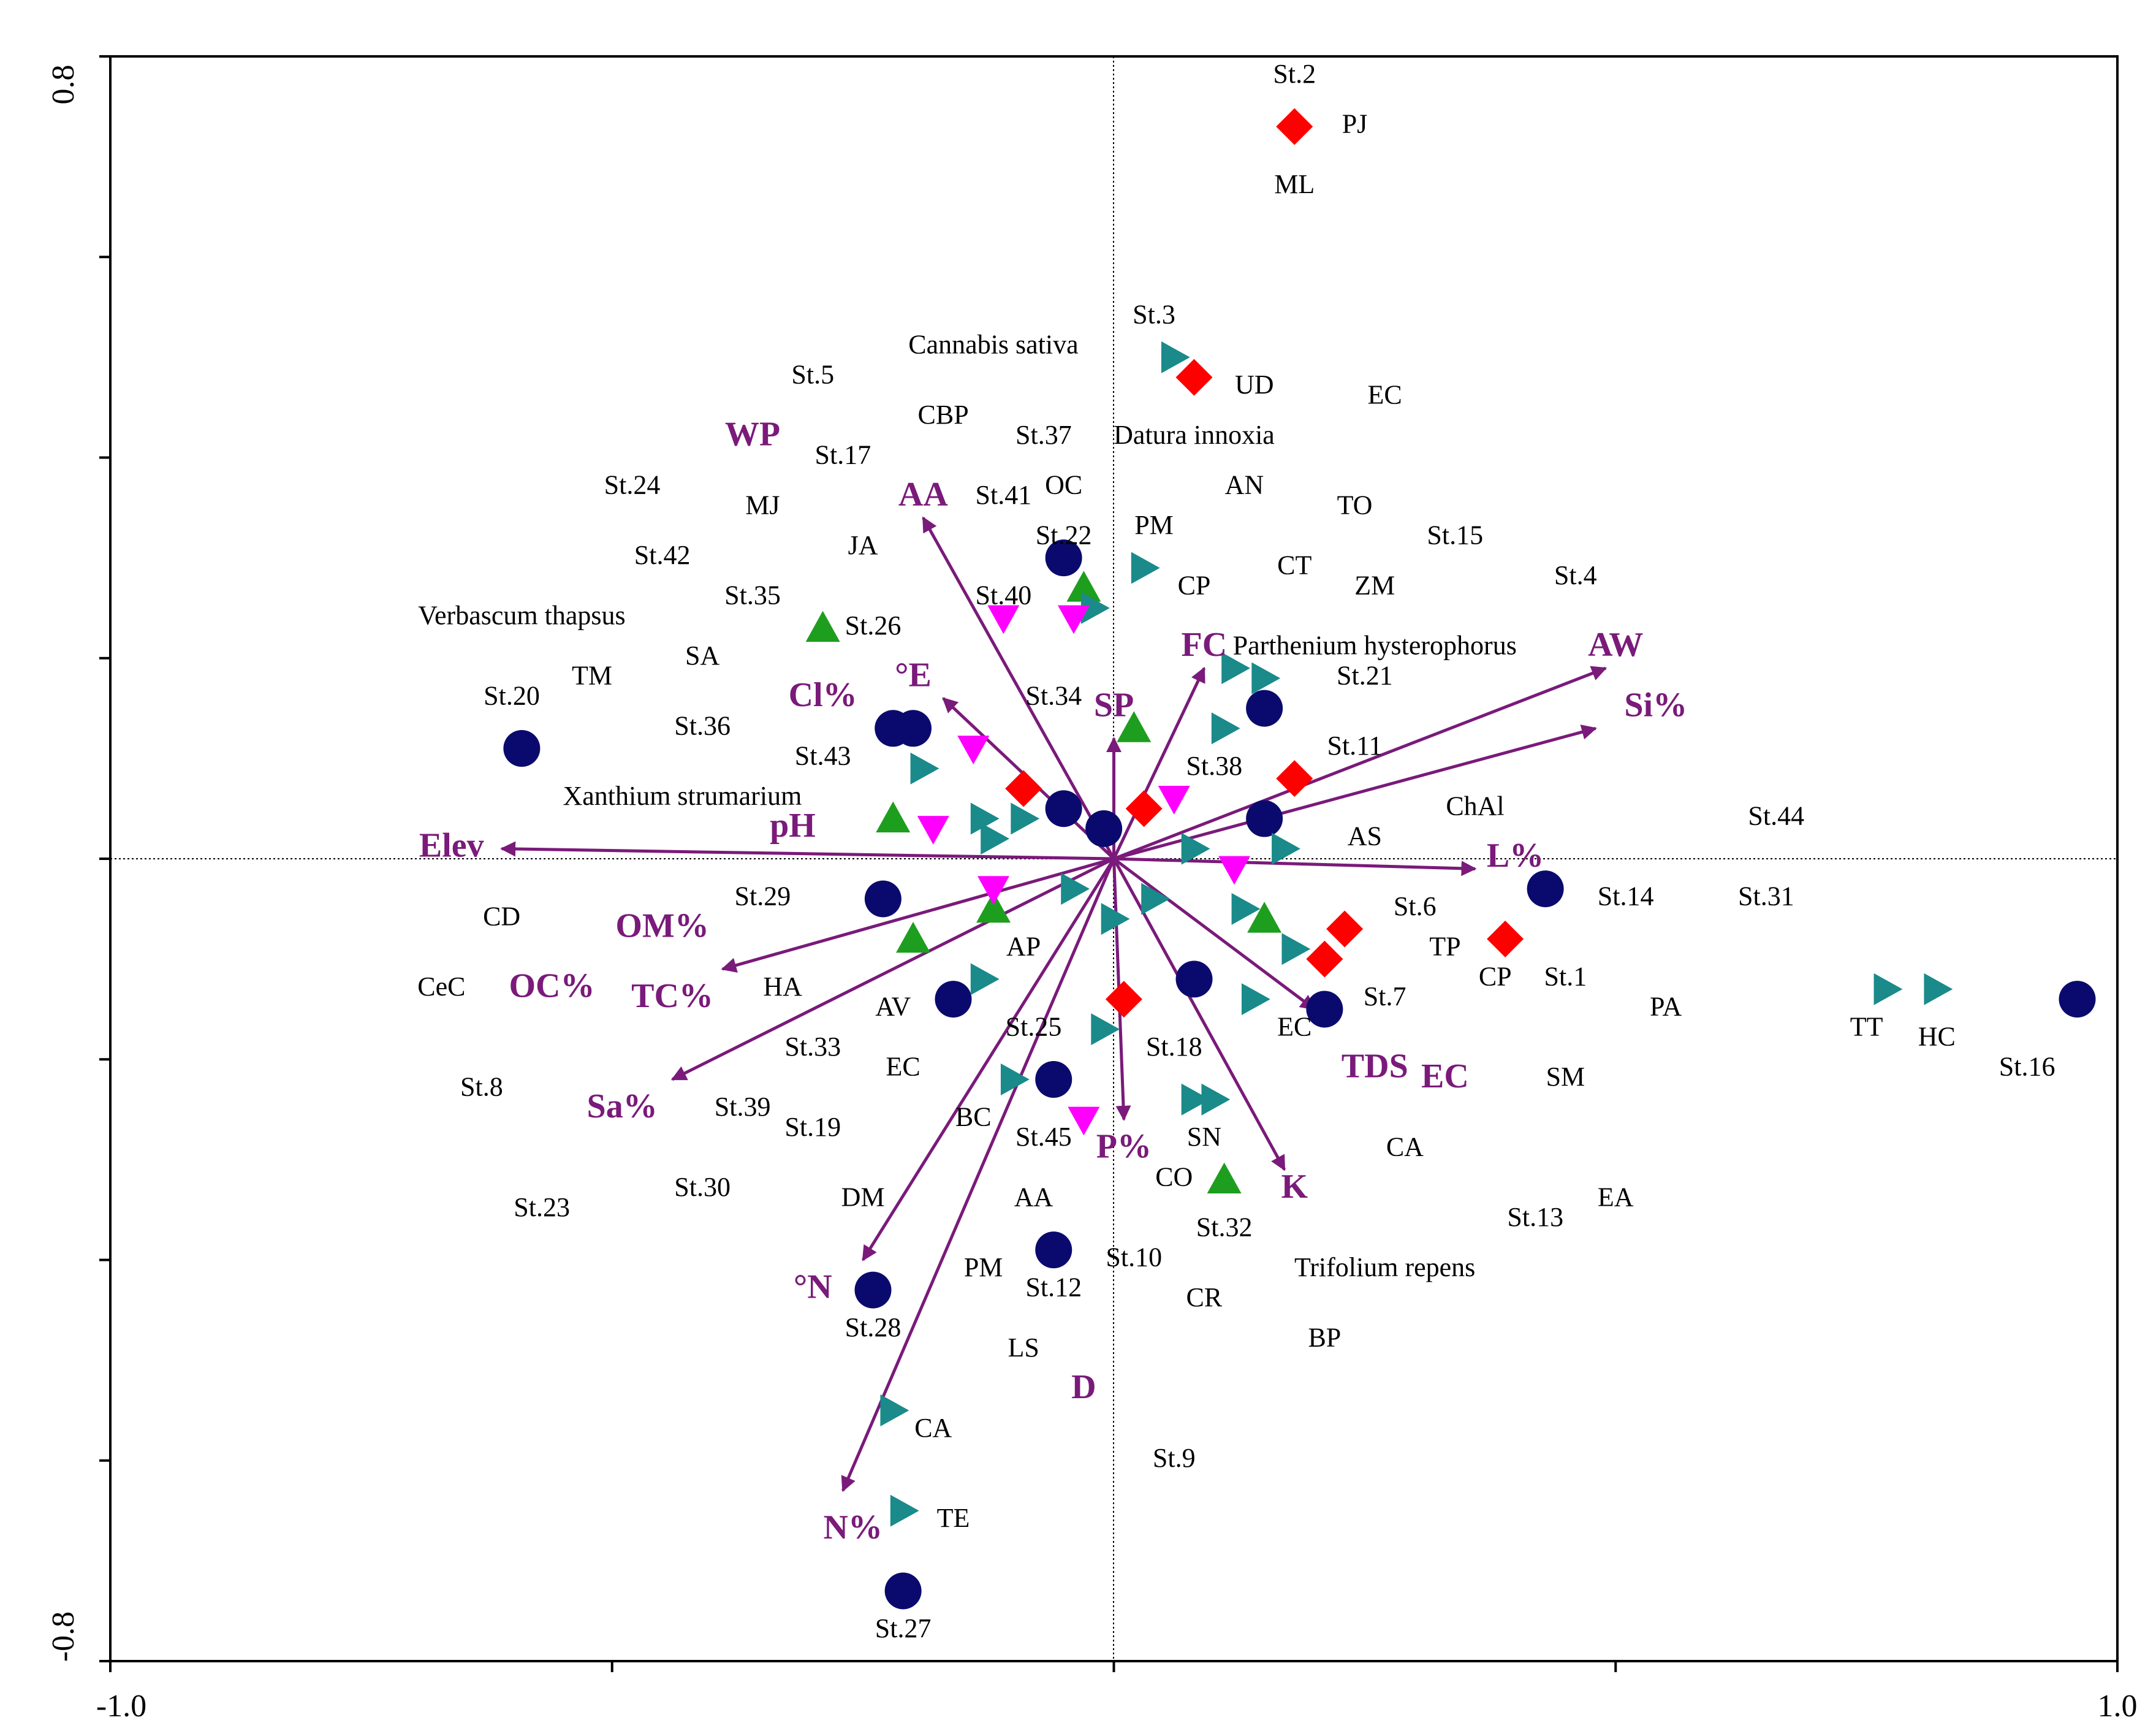  Describe the element at coordinates (1134, 1257) in the screenshot. I see `station-label: St.10` at that location.